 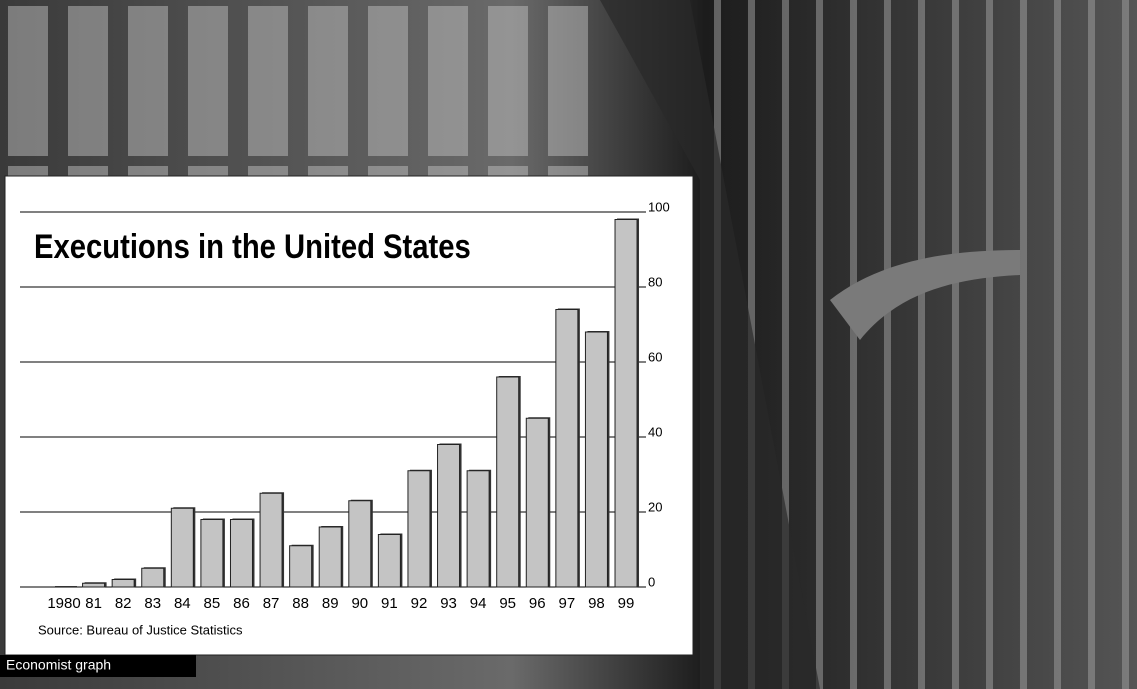 What do you see at coordinates (478, 603) in the screenshot?
I see `x-tick-label: 94` at bounding box center [478, 603].